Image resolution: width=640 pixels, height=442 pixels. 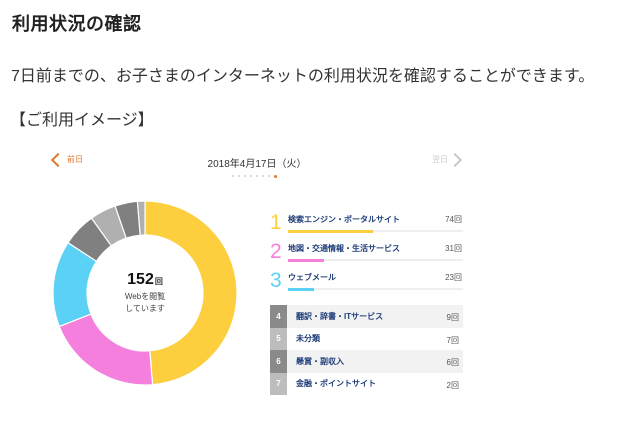 I want to click on rank-number: 1, so click(x=276, y=222).